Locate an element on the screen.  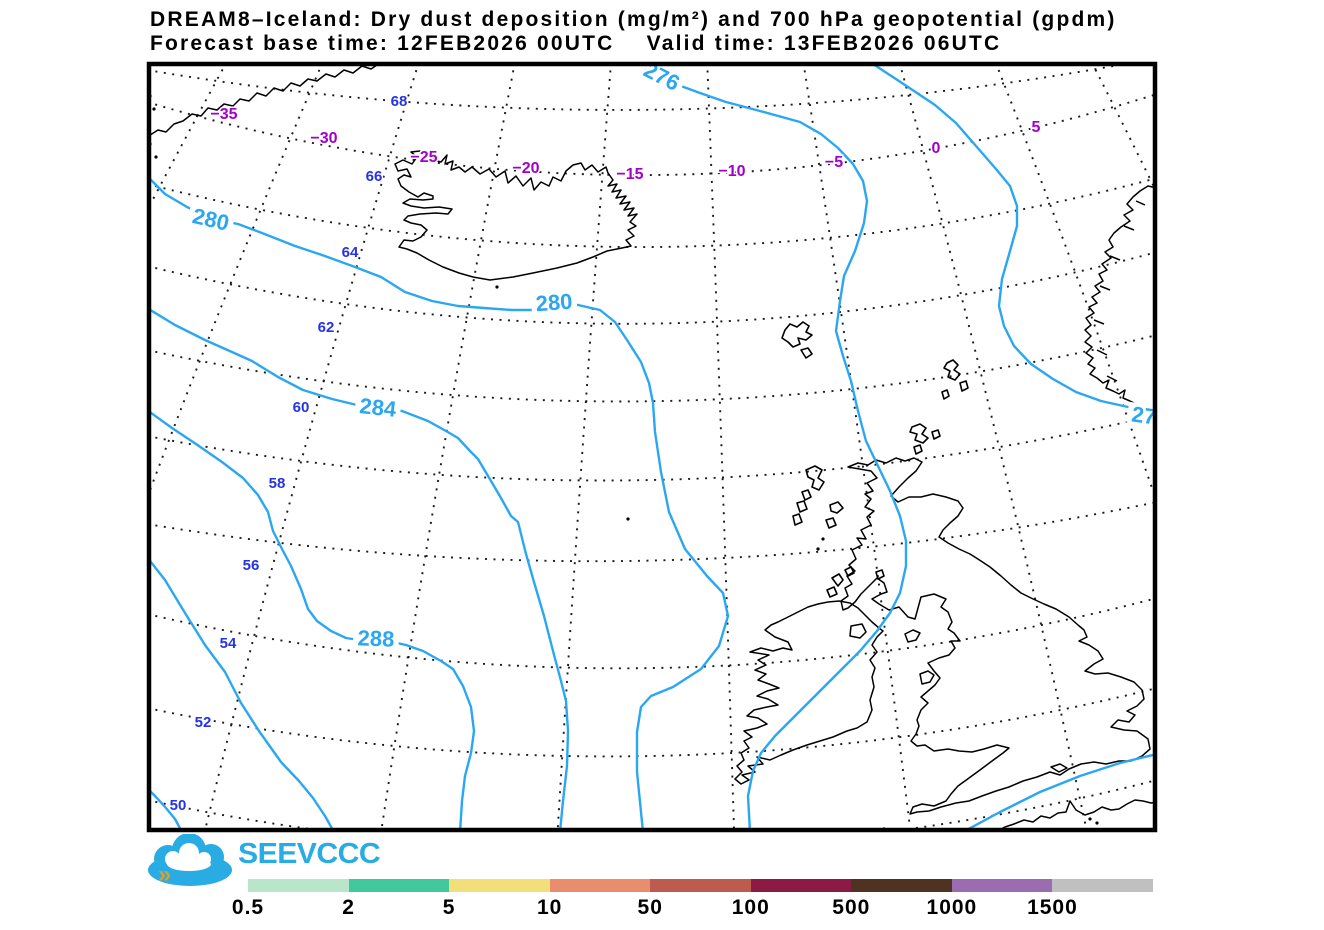
colorbar-tick-label: 100 is located at coordinates (750, 907).